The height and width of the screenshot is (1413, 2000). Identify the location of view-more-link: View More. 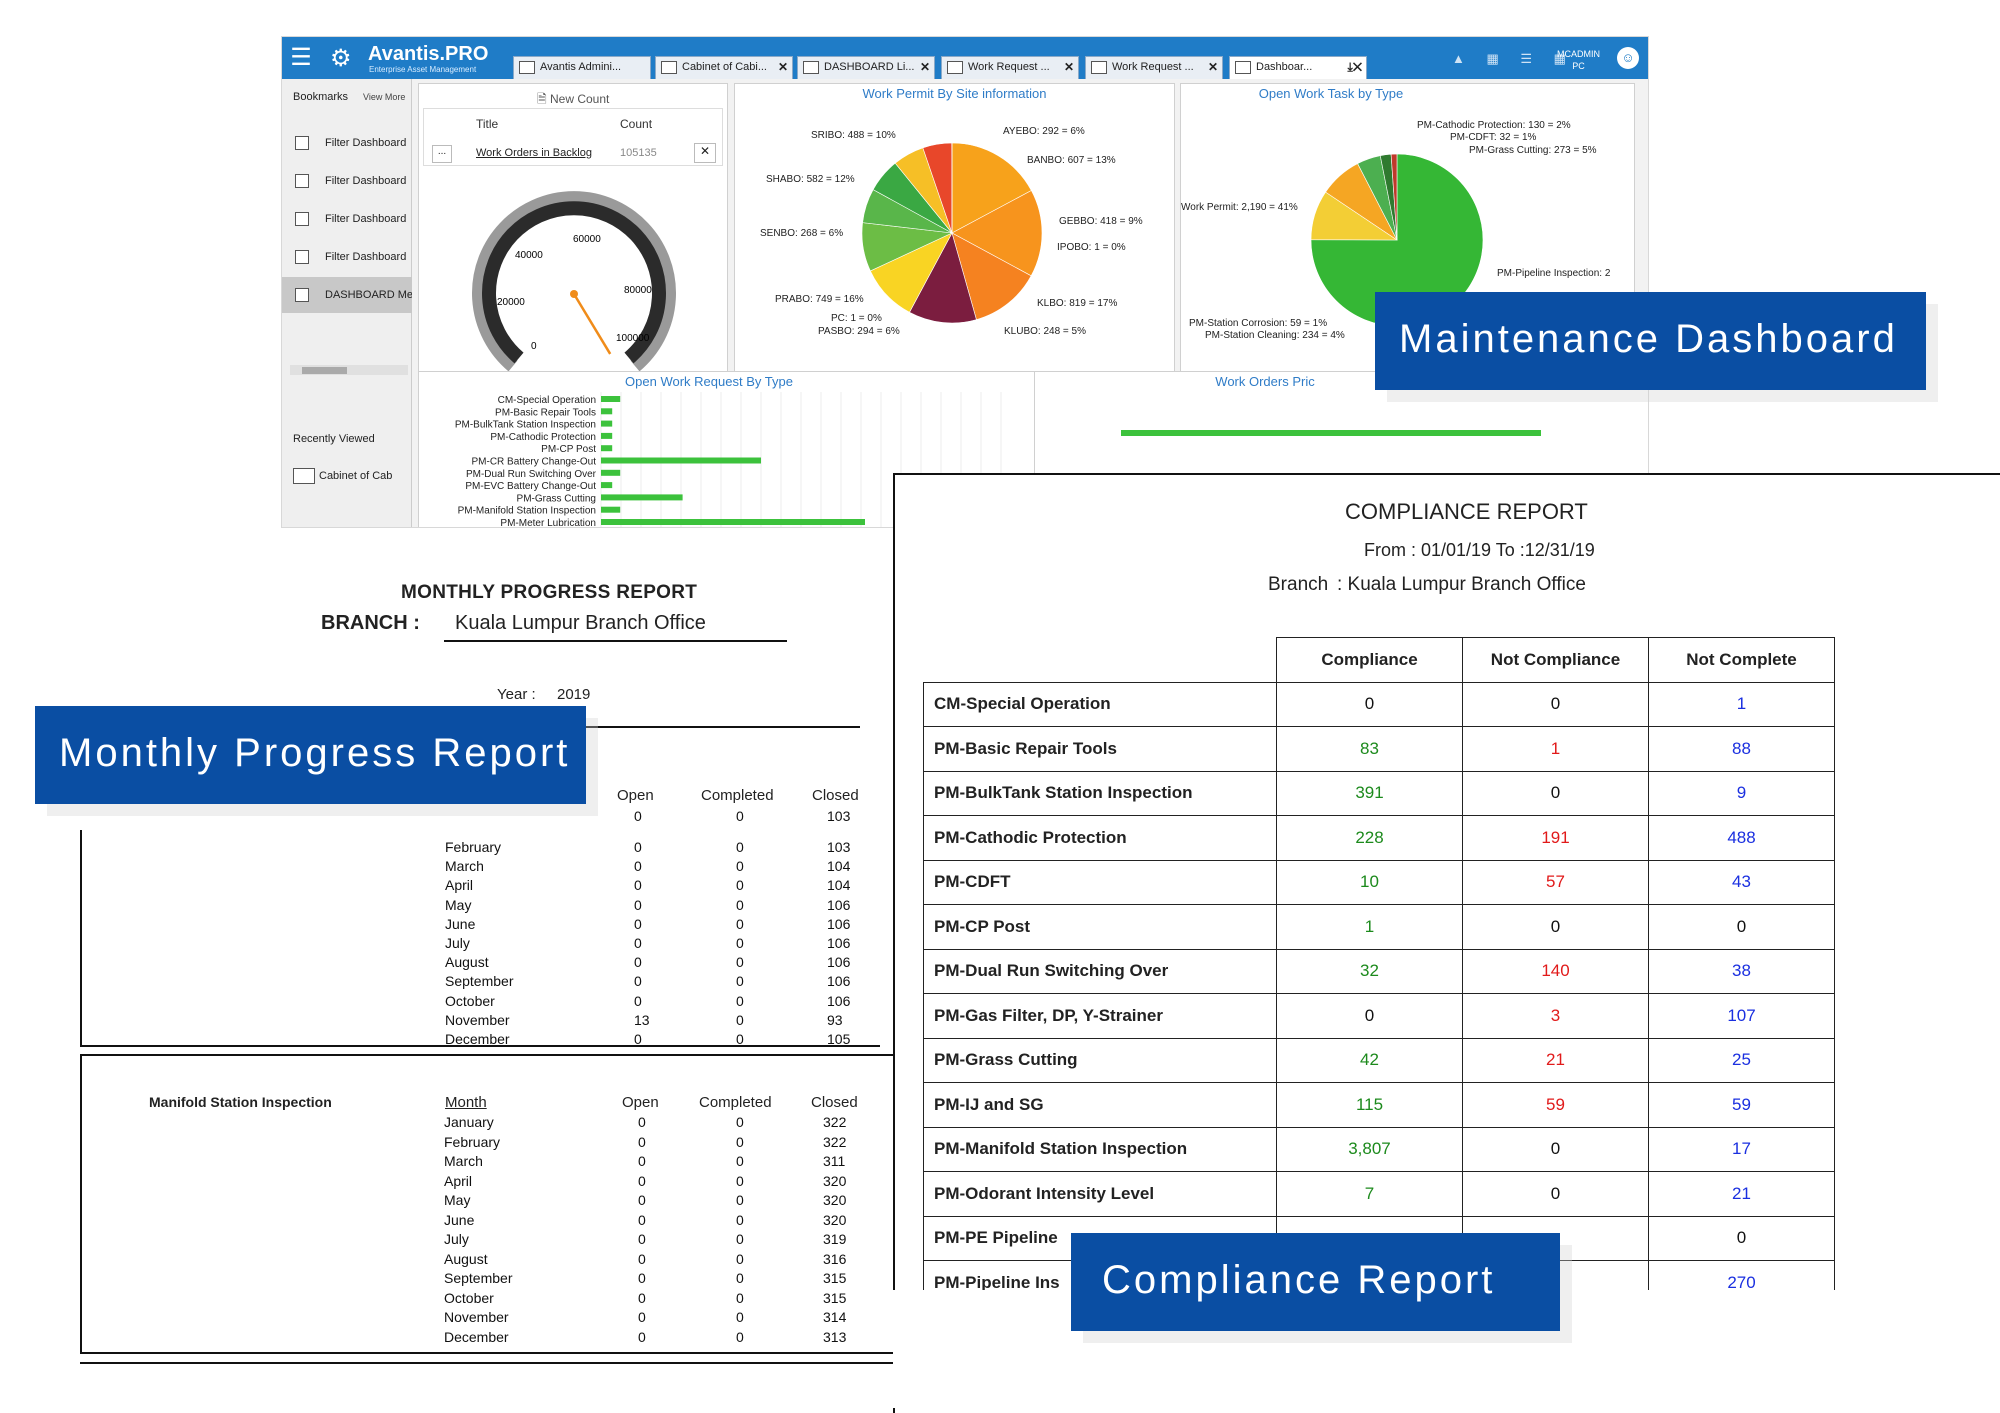
(384, 97).